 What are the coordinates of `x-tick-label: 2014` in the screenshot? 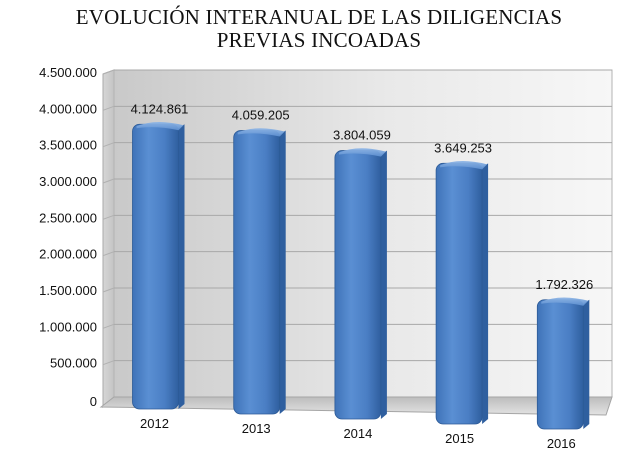 It's located at (357, 433).